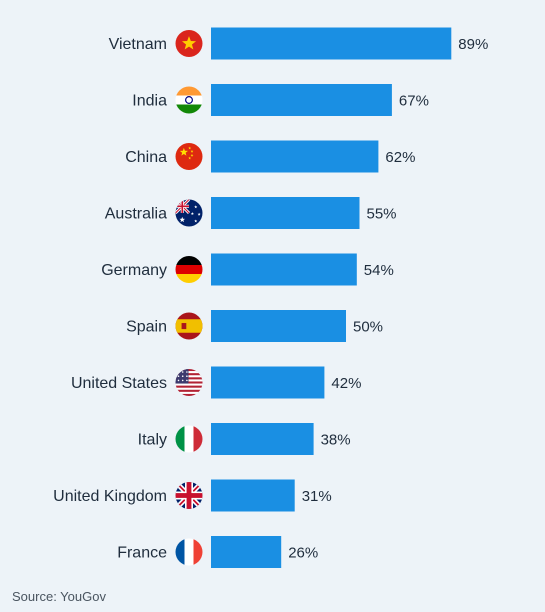 The width and height of the screenshot is (545, 612). What do you see at coordinates (146, 157) in the screenshot?
I see `category-label: China` at bounding box center [146, 157].